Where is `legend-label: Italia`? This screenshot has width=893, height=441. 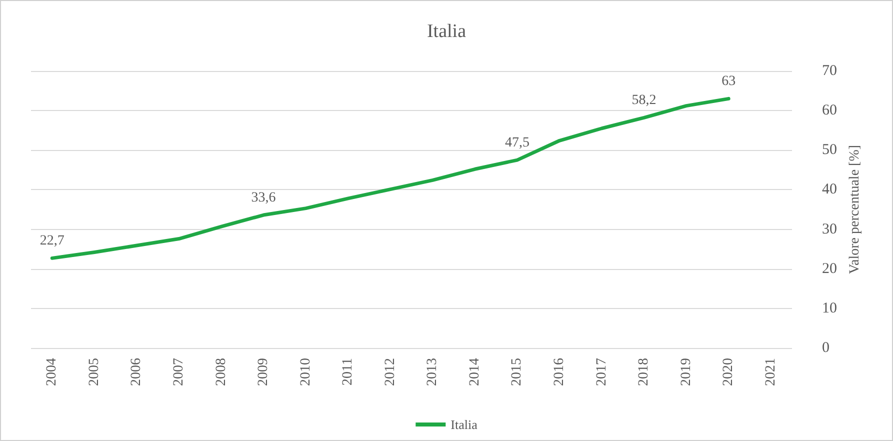
legend-label: Italia is located at coordinates (464, 424).